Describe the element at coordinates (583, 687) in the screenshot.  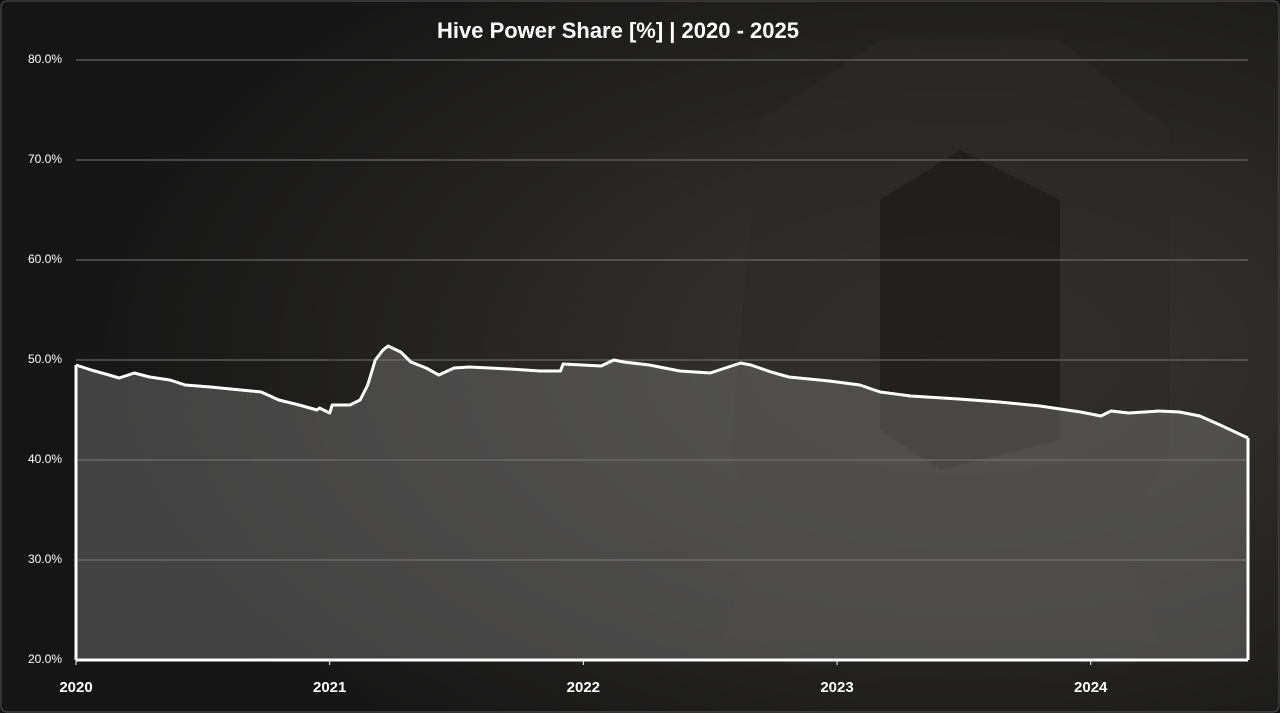
I see `x-tick-label: 2022` at that location.